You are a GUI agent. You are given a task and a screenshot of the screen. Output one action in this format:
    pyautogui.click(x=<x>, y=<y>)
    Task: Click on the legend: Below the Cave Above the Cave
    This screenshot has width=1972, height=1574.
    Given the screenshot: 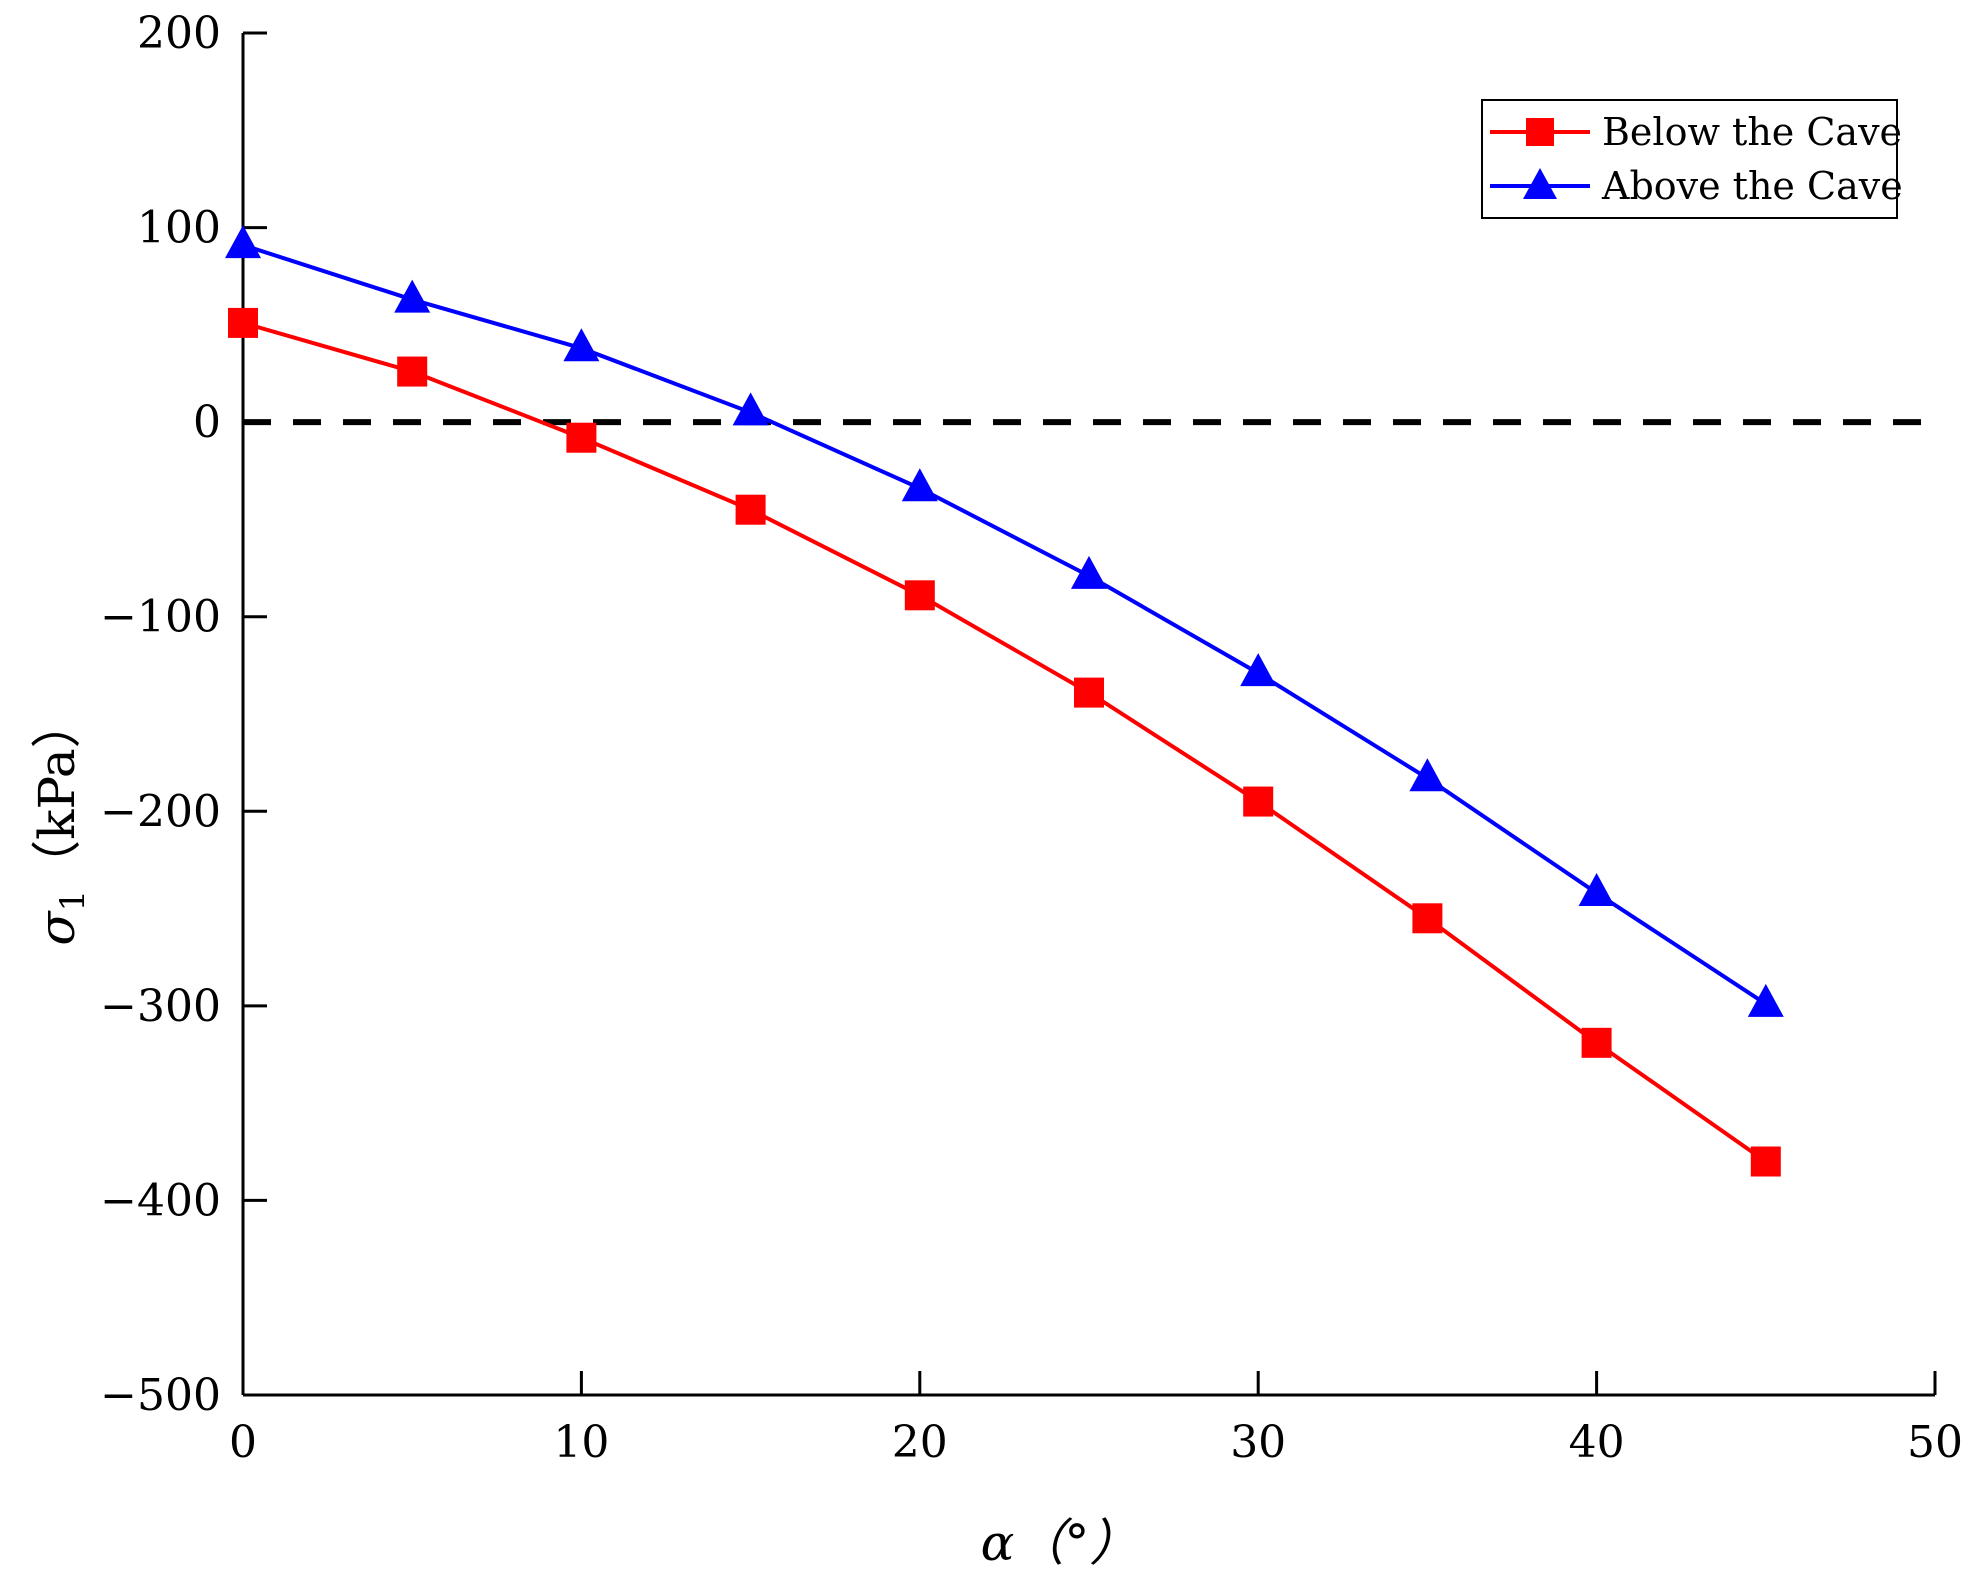 What is the action you would take?
    pyautogui.click(x=1692, y=159)
    